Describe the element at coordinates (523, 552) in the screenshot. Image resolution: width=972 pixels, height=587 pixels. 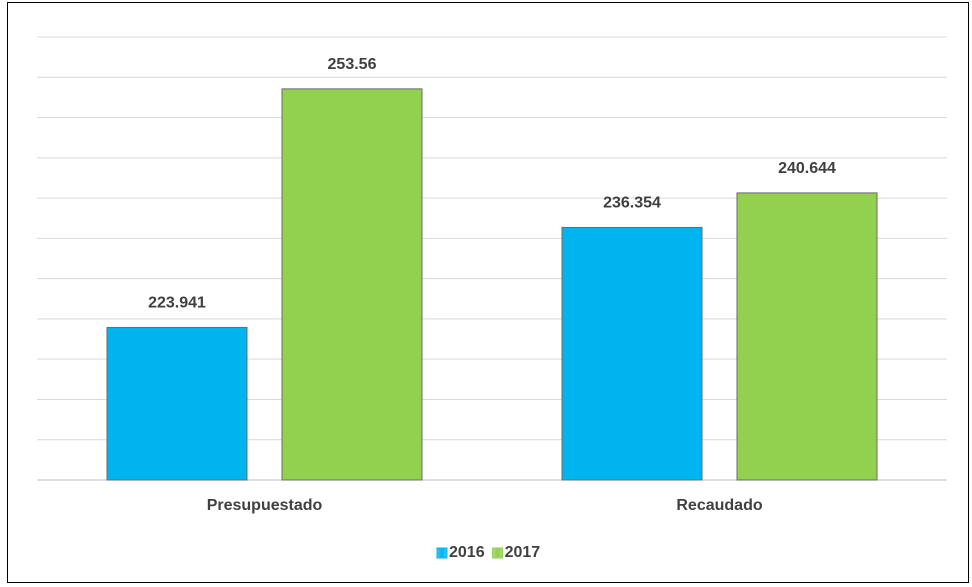
I see `legend-label: 2017` at that location.